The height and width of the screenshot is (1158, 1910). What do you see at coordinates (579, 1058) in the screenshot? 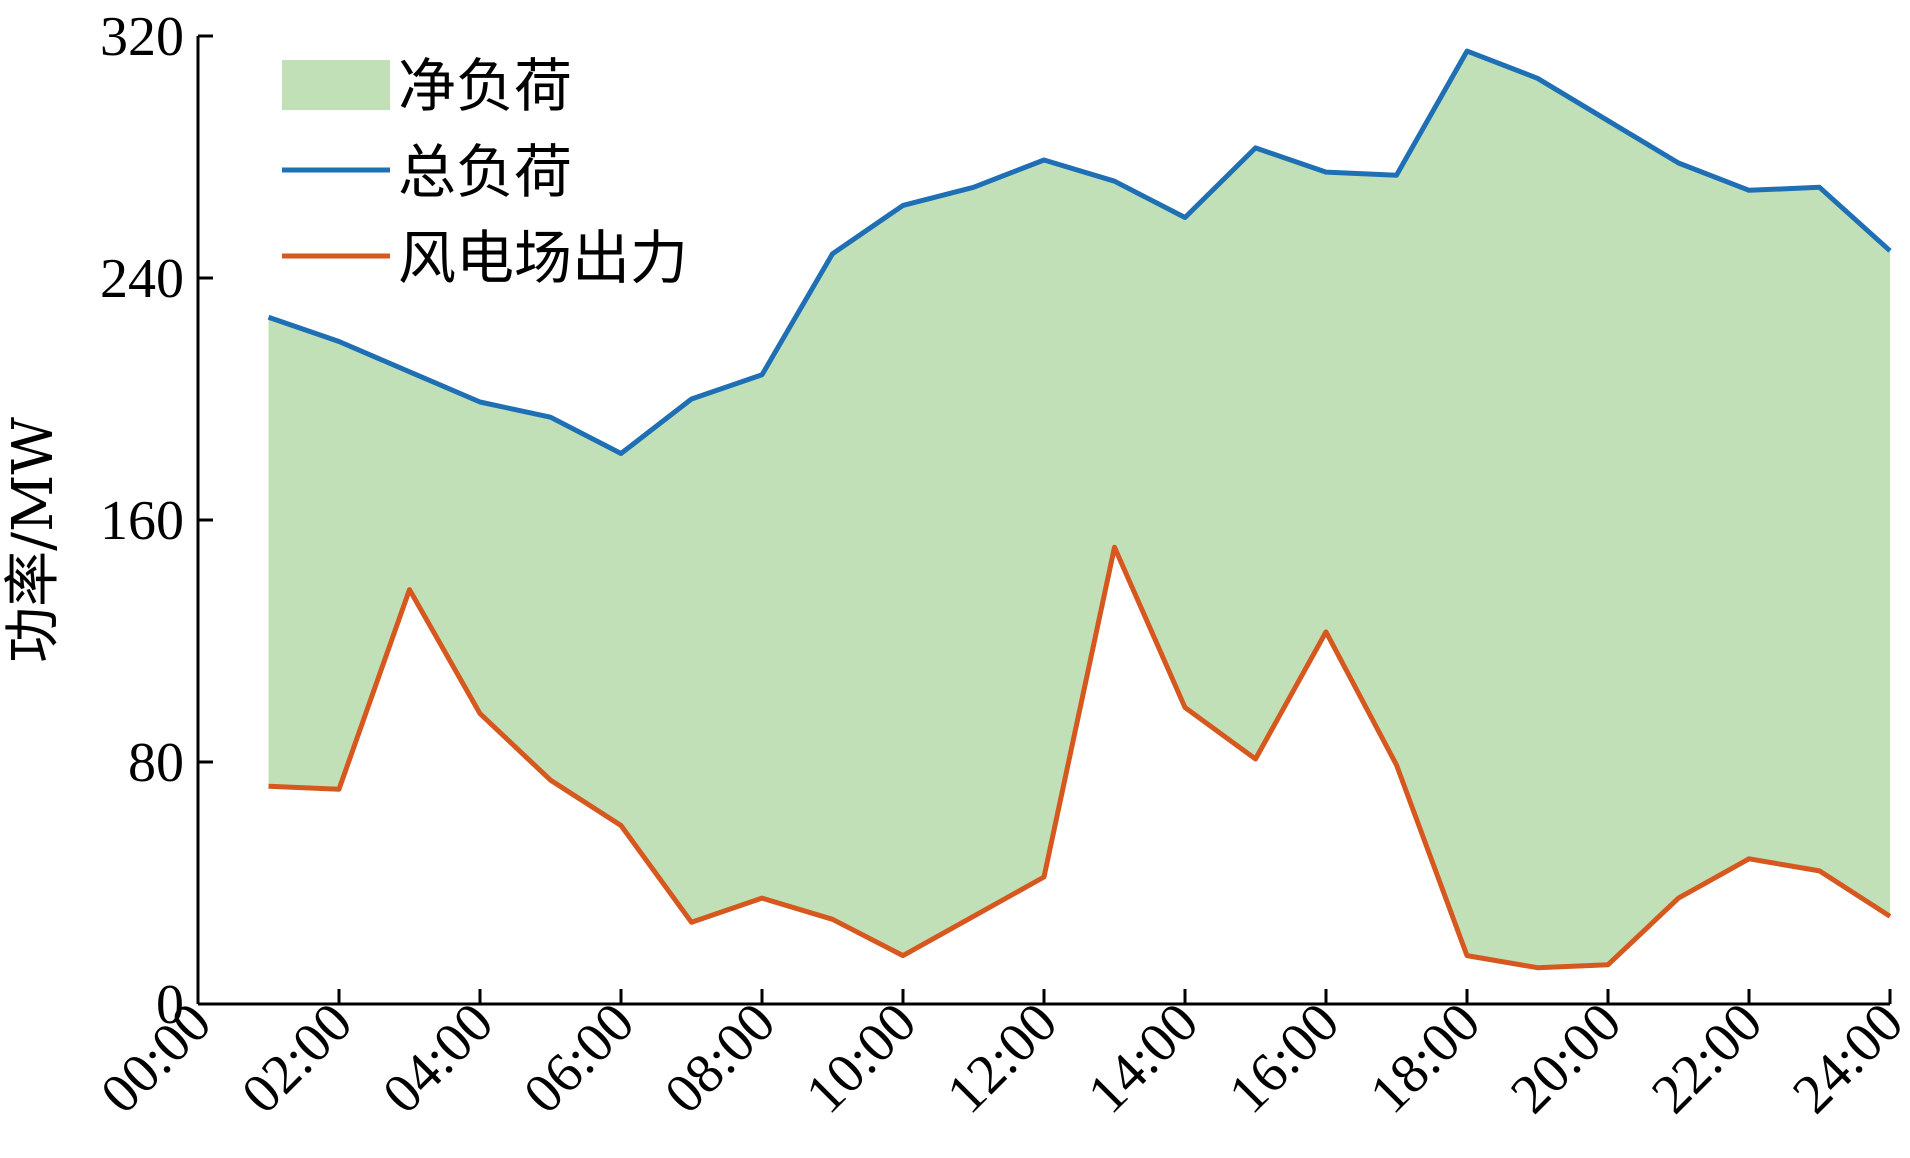
I see `x-tick-label: 06:00` at bounding box center [579, 1058].